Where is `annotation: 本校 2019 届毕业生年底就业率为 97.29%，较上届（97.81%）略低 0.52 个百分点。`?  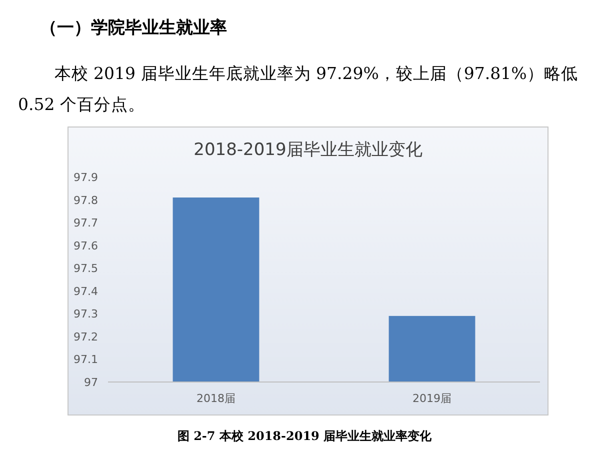 annotation: 本校 2019 届毕业生年底就业率为 97.29%，较上届（97.81%）略低 0.52 个百分点。 is located at coordinates (298, 89).